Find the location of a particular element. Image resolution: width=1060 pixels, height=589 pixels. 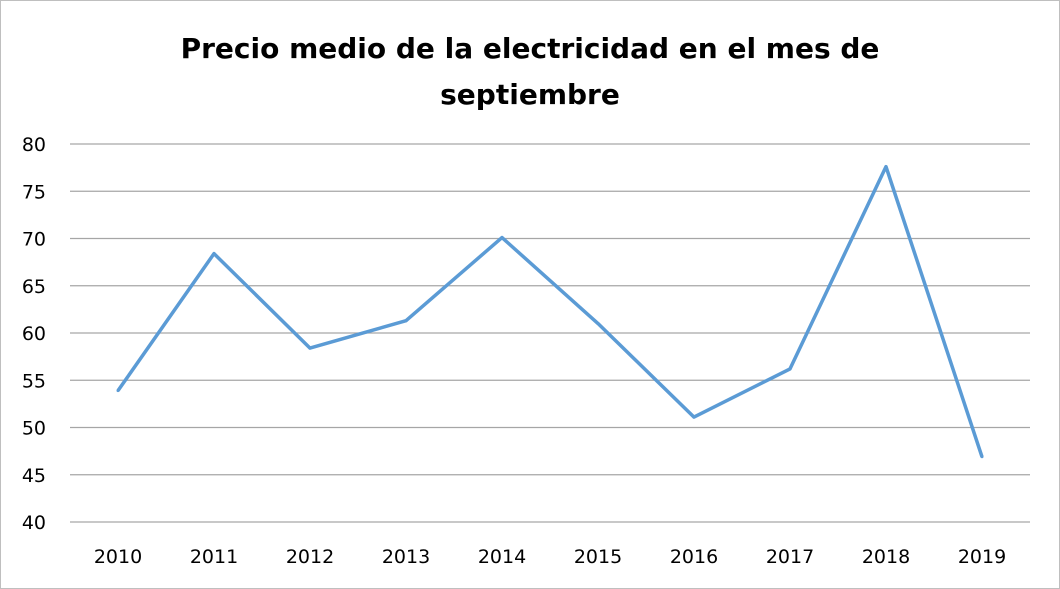

x-tick-label: 2011 is located at coordinates (214, 557).